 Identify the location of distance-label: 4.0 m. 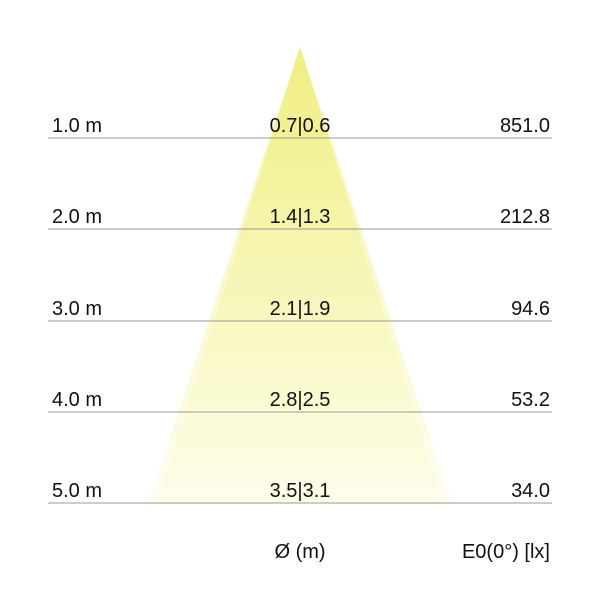
(77, 400).